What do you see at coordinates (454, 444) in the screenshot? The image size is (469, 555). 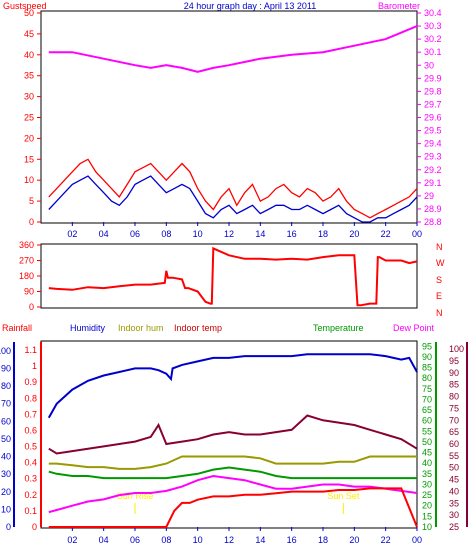 I see `dewpoint-tick-label: 60` at bounding box center [454, 444].